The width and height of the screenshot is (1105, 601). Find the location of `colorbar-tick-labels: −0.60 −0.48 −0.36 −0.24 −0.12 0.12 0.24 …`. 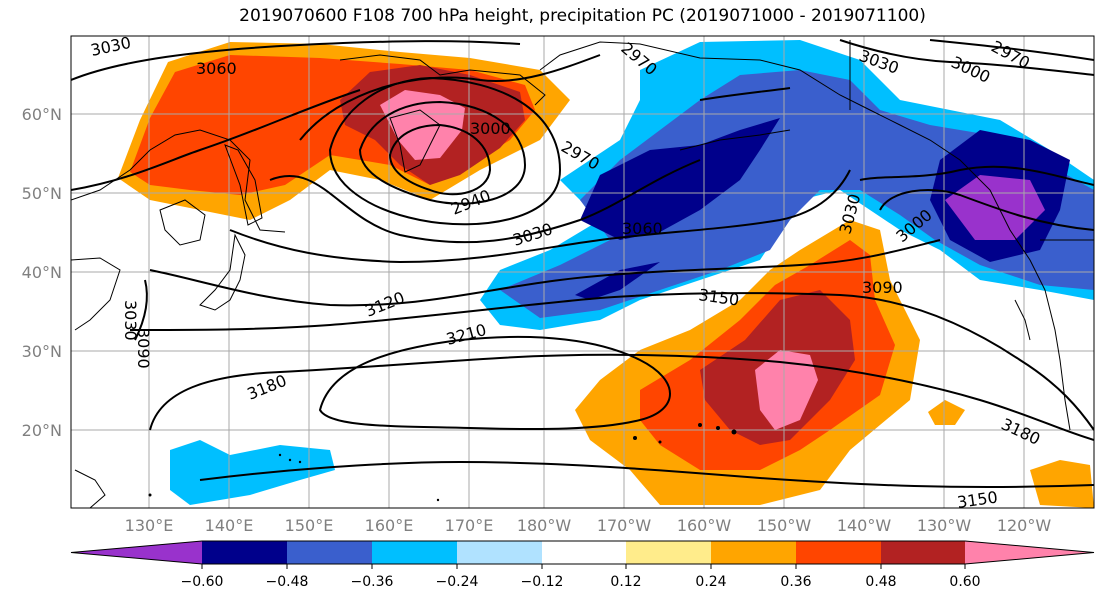

colorbar-tick-labels: −0.60 −0.48 −0.36 −0.24 −0.12 0.12 0.24 … is located at coordinates (581, 582).